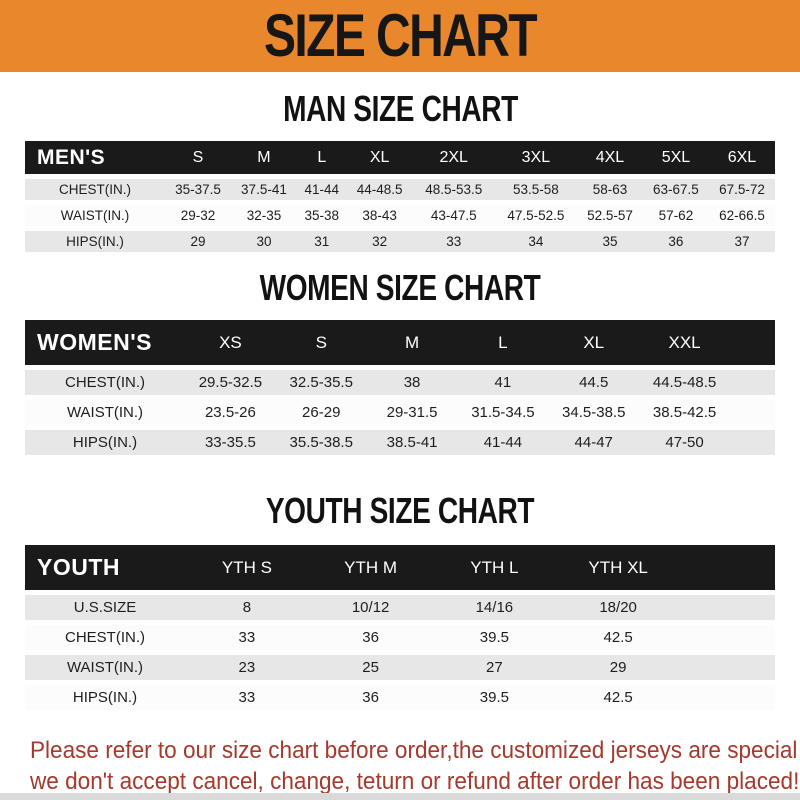 The width and height of the screenshot is (800, 800). I want to click on column-header: 5XL, so click(675, 157).